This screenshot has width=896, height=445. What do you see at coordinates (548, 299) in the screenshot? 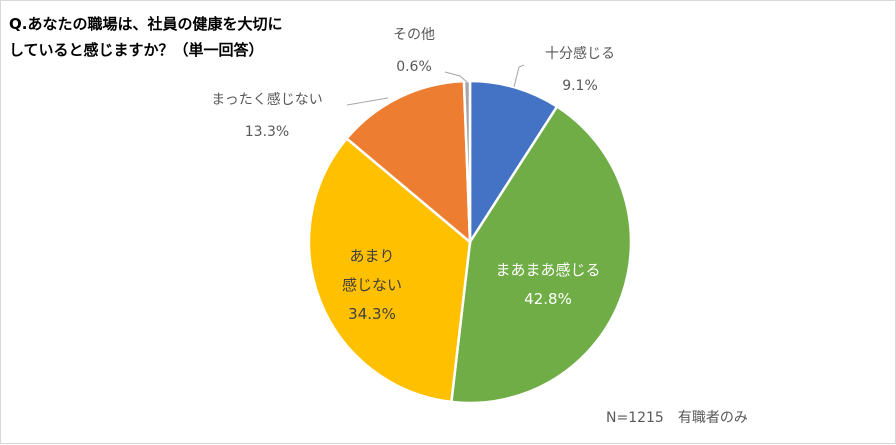
I see `value-somewhat: 42.8%` at bounding box center [548, 299].